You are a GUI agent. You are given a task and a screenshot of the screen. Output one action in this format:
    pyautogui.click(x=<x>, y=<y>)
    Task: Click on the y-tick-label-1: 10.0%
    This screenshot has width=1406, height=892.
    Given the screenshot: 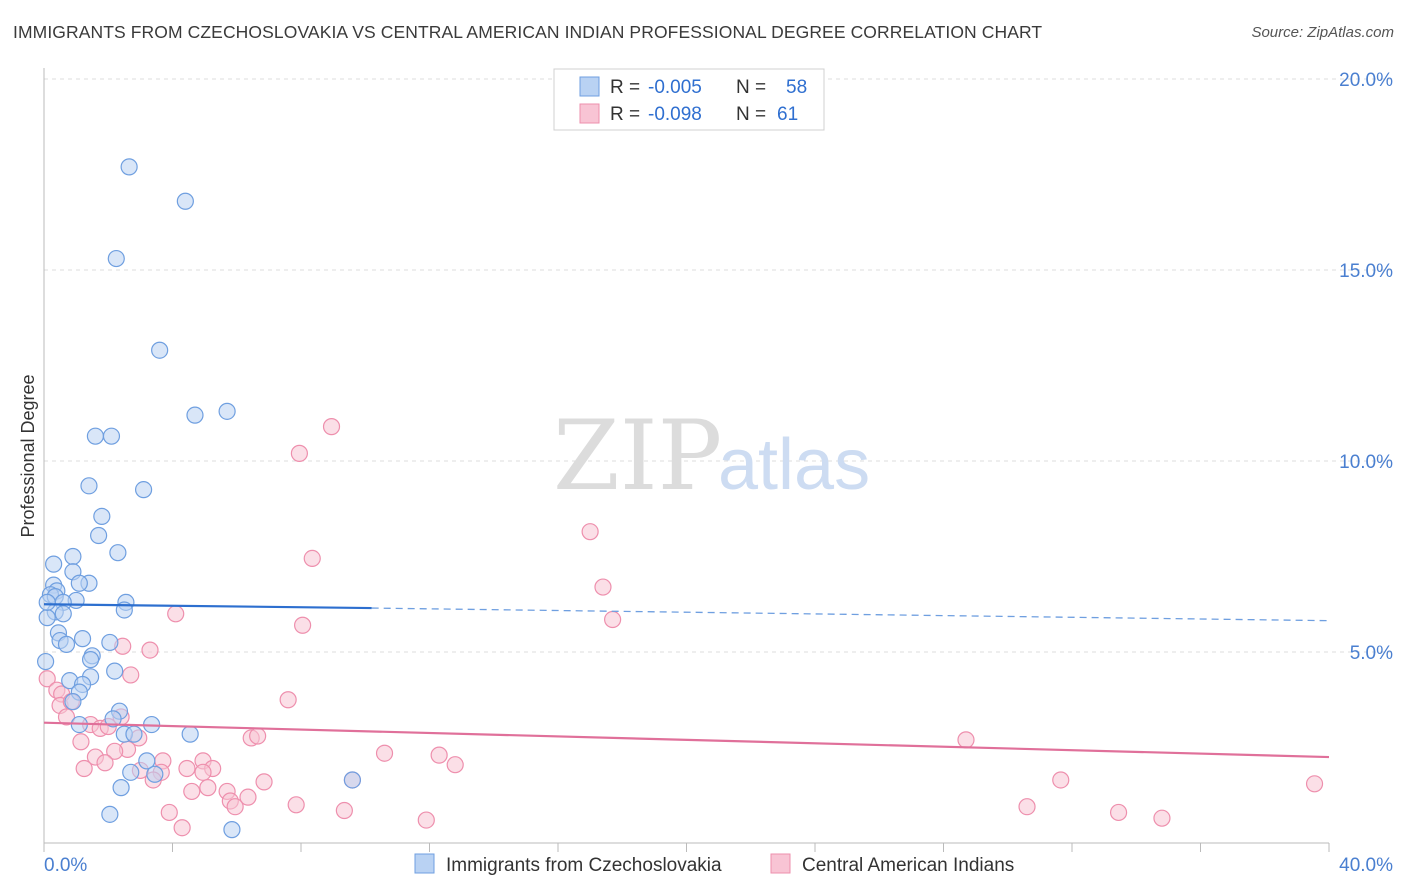 What is the action you would take?
    pyautogui.click(x=1366, y=462)
    